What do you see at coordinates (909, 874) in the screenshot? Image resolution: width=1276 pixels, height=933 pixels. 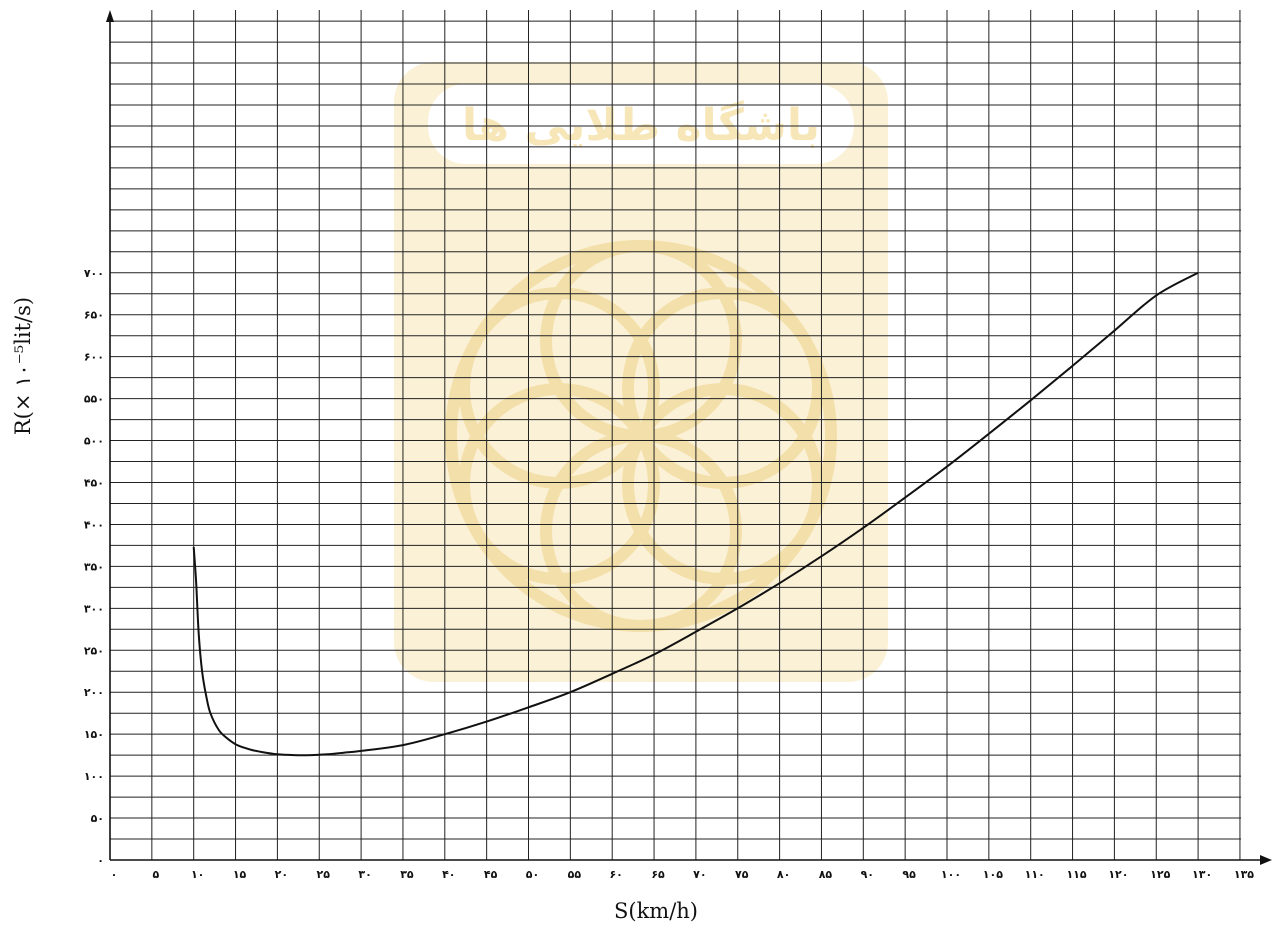 I see `x-tick-label: ۹۵` at bounding box center [909, 874].